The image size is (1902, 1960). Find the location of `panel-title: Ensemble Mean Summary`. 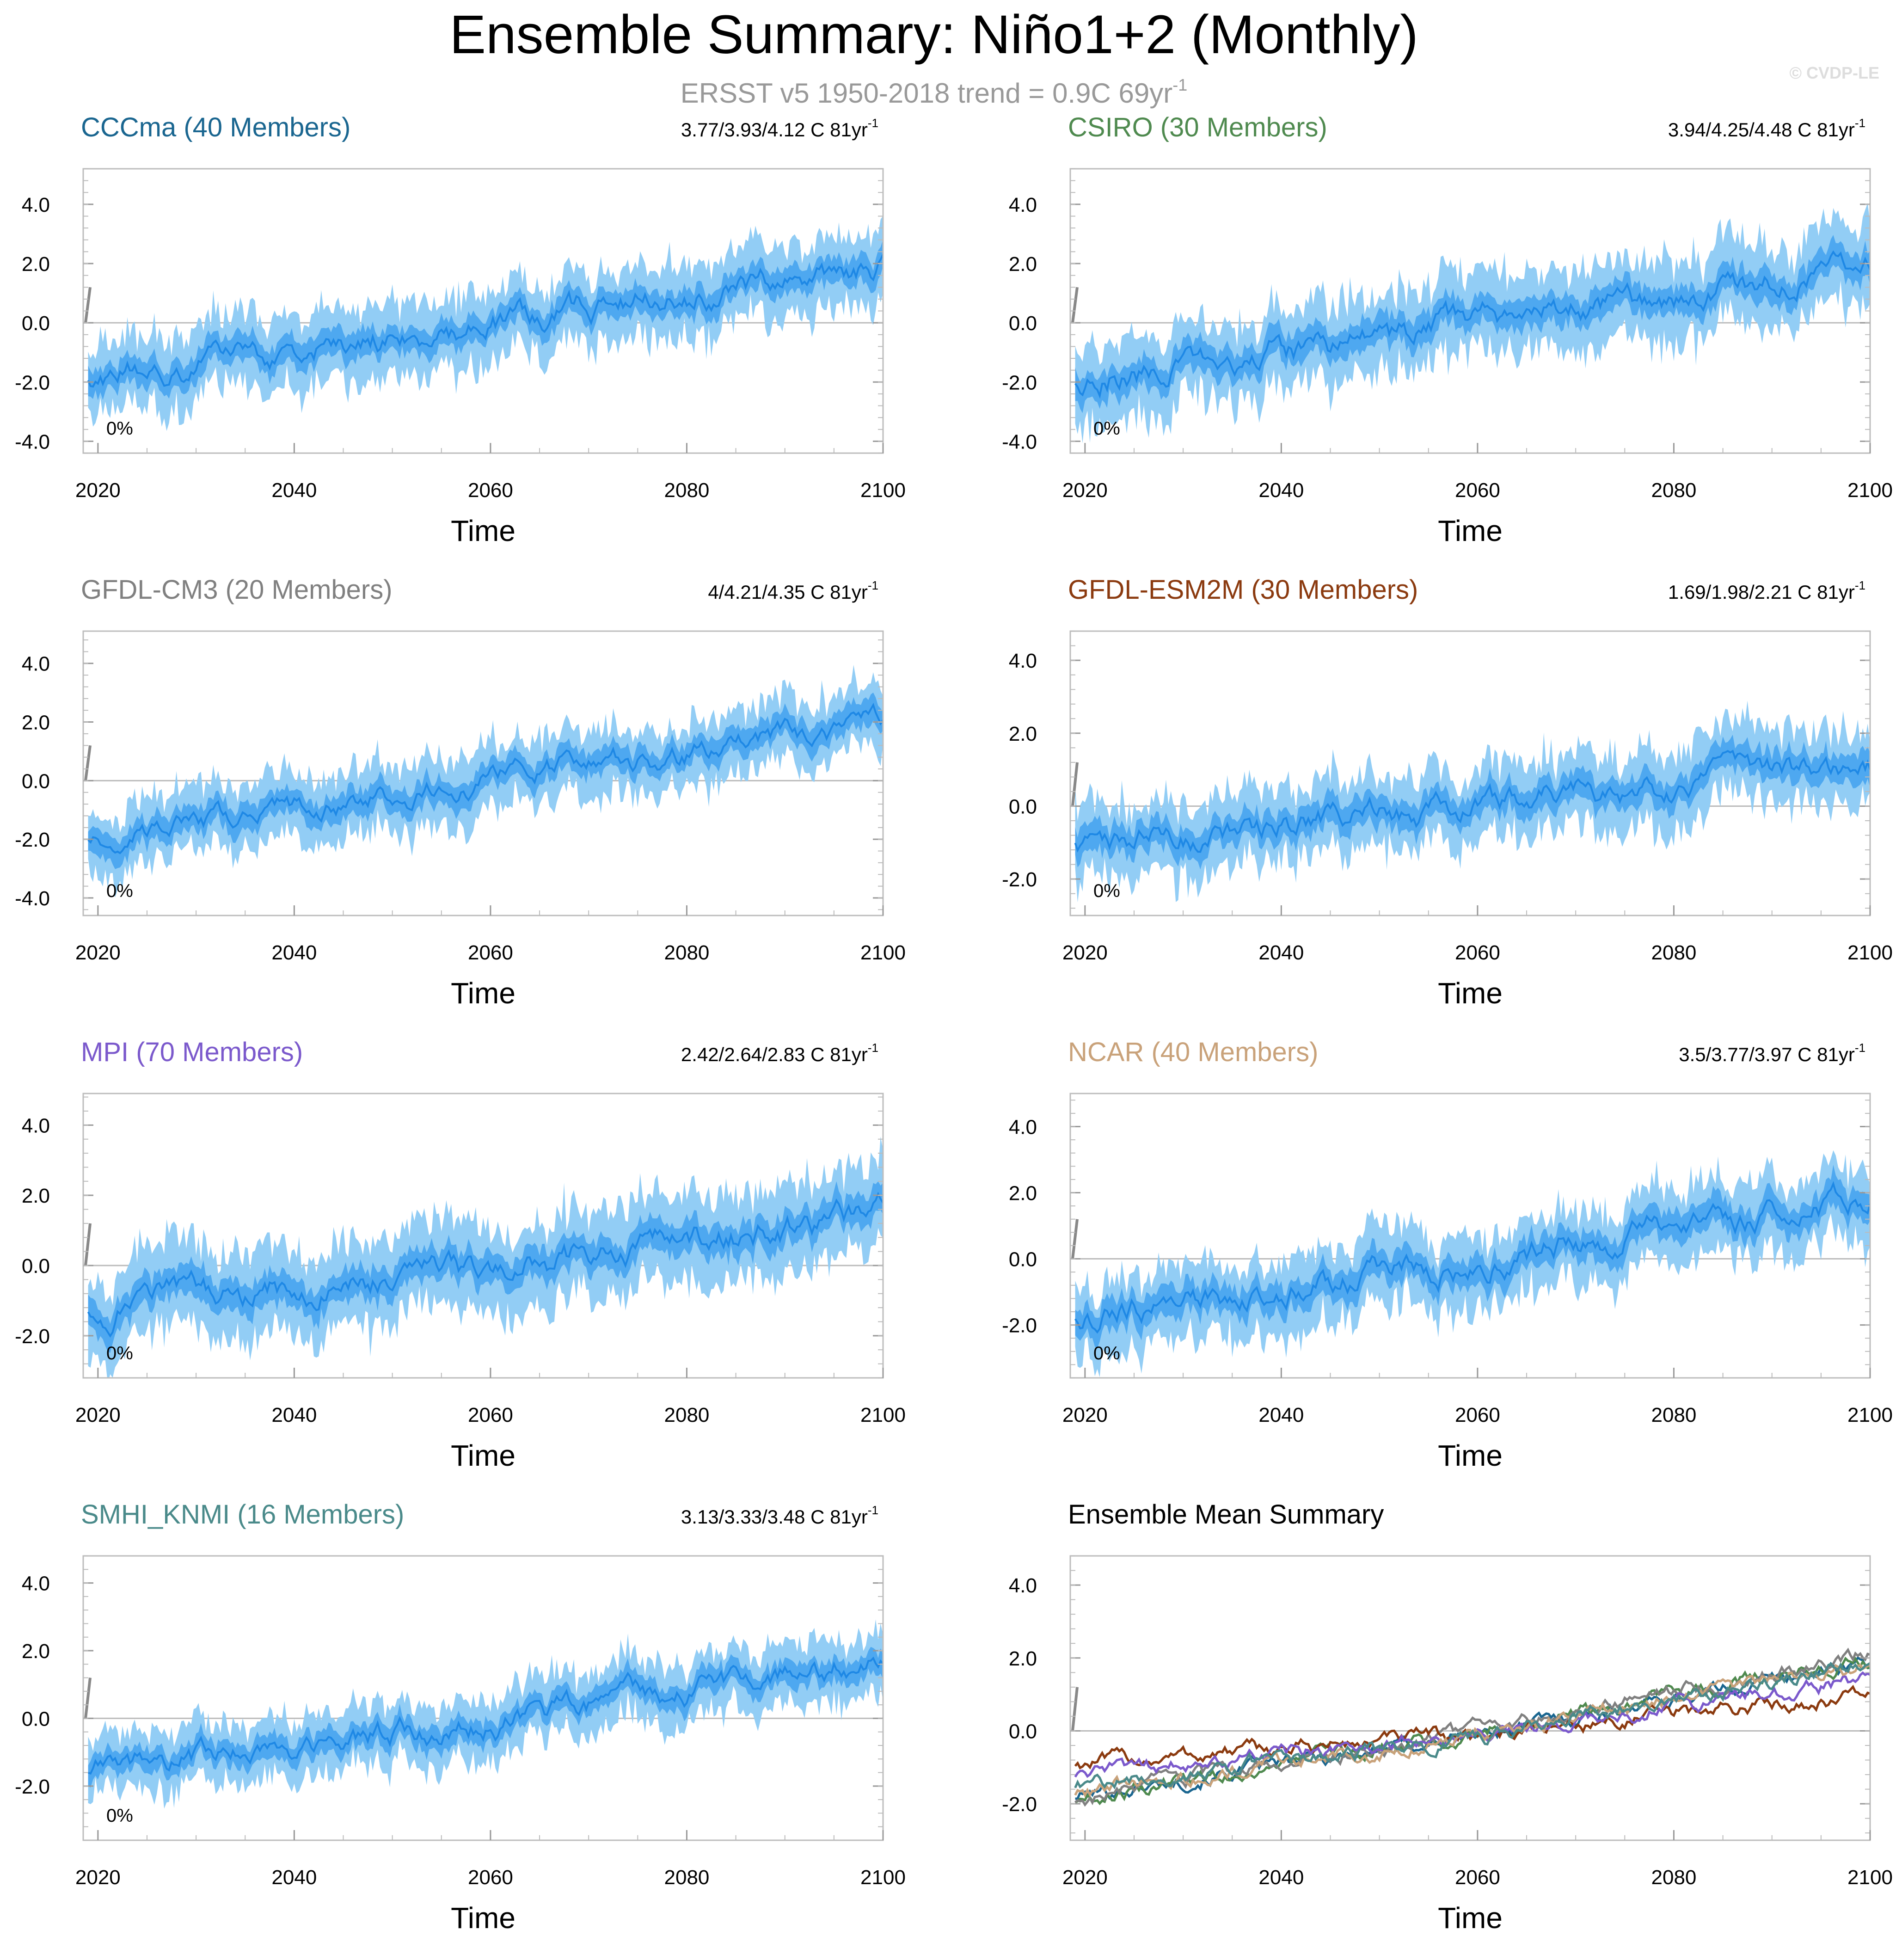

panel-title: Ensemble Mean Summary is located at coordinates (1226, 1514).